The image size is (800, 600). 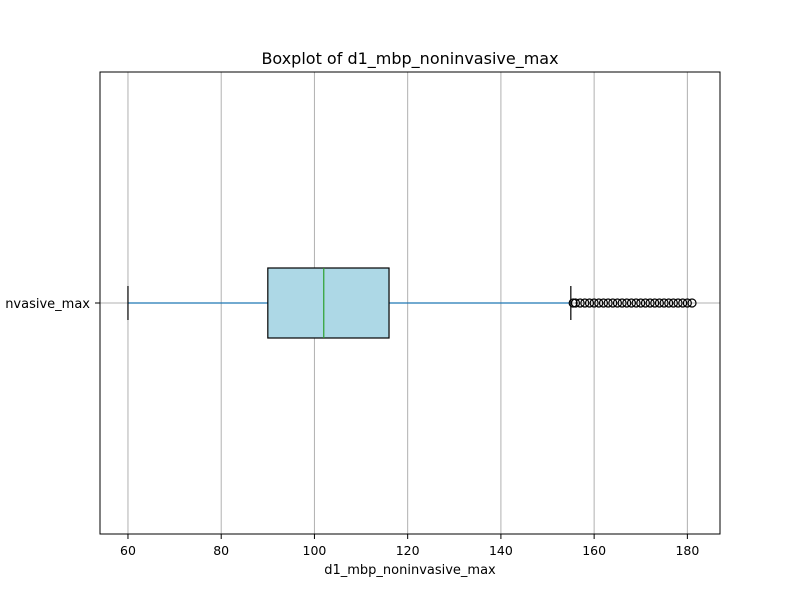 What do you see at coordinates (412, 303) in the screenshot?
I see `box-plot` at bounding box center [412, 303].